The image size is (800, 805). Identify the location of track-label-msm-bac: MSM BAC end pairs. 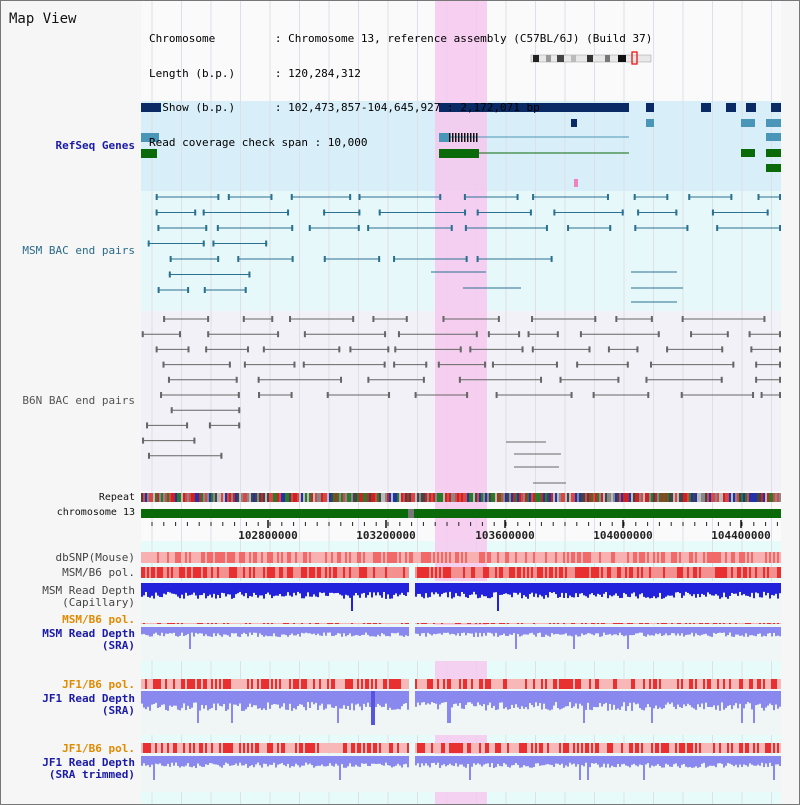
(78, 250).